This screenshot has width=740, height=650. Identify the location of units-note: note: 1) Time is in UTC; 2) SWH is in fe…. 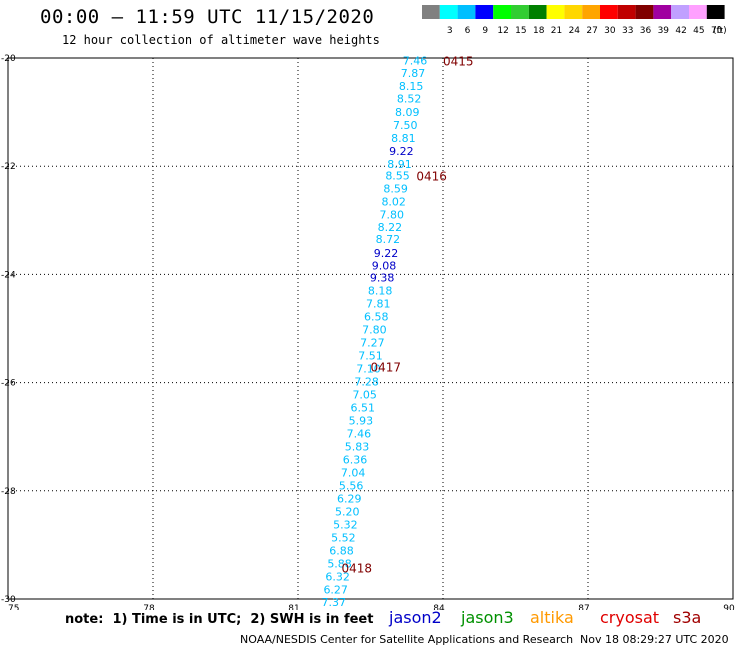
(219, 619).